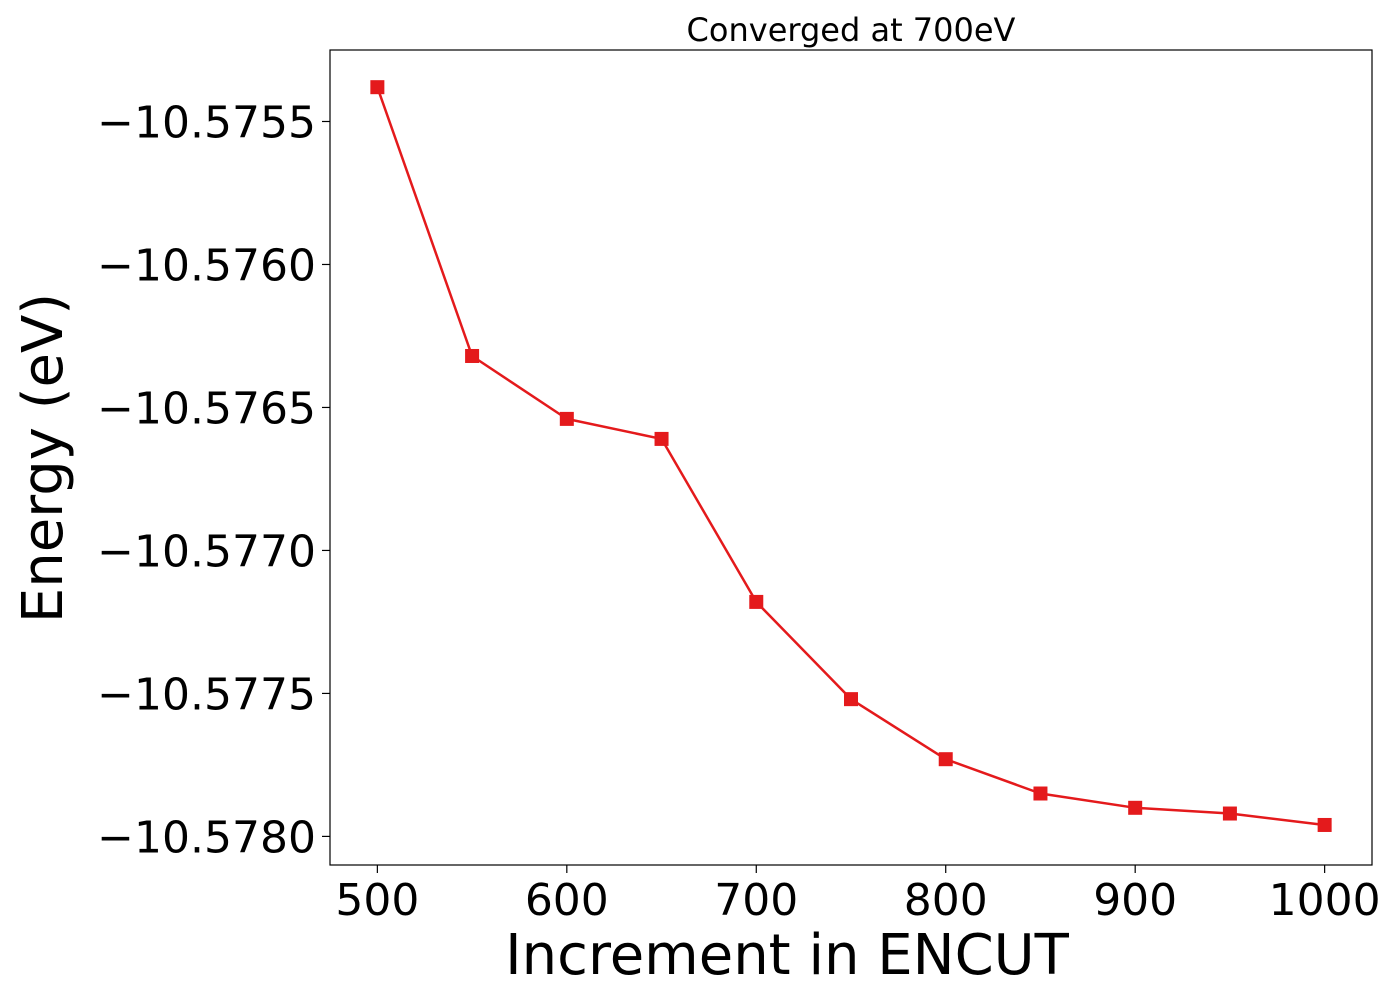  Describe the element at coordinates (567, 900) in the screenshot. I see `x-tick-label: 600` at that location.